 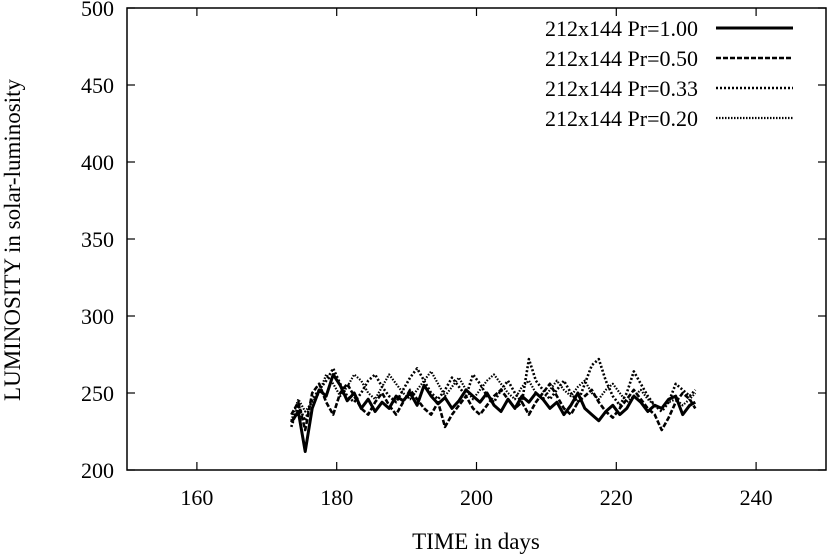 I want to click on series-lines, so click(x=493, y=405).